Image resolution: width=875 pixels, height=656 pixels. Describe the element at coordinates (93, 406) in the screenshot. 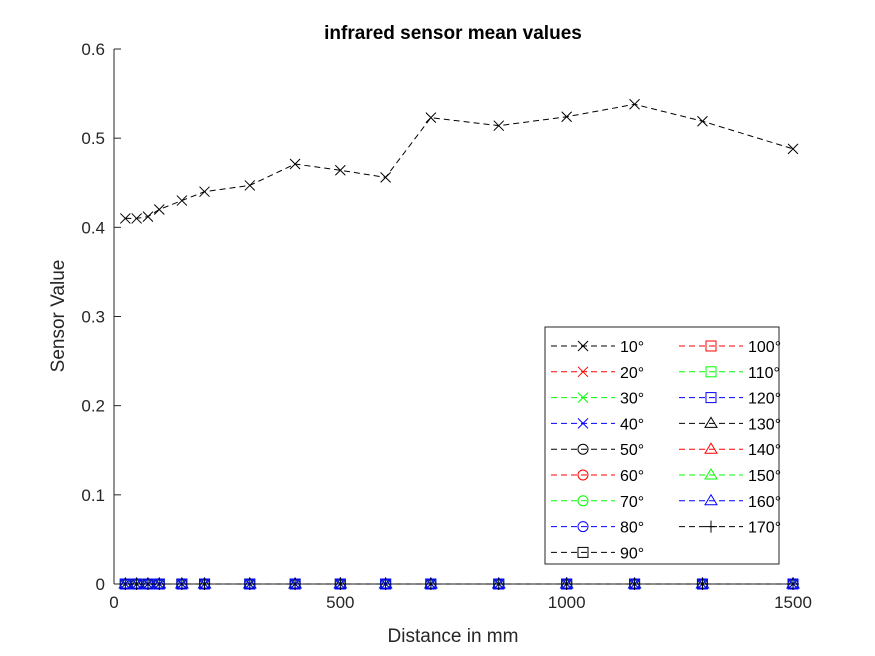

I see `y-tick-label: 0.2` at that location.